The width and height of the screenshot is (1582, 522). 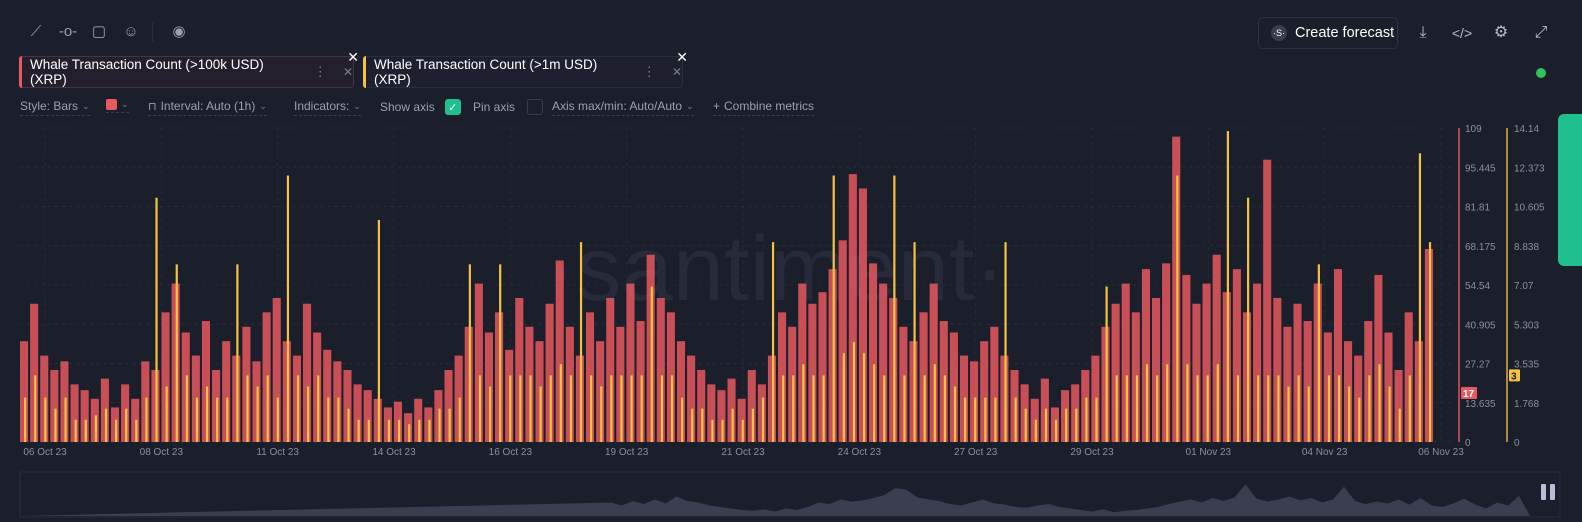 What do you see at coordinates (535, 107) in the screenshot?
I see `pin-axis-checkbox` at bounding box center [535, 107].